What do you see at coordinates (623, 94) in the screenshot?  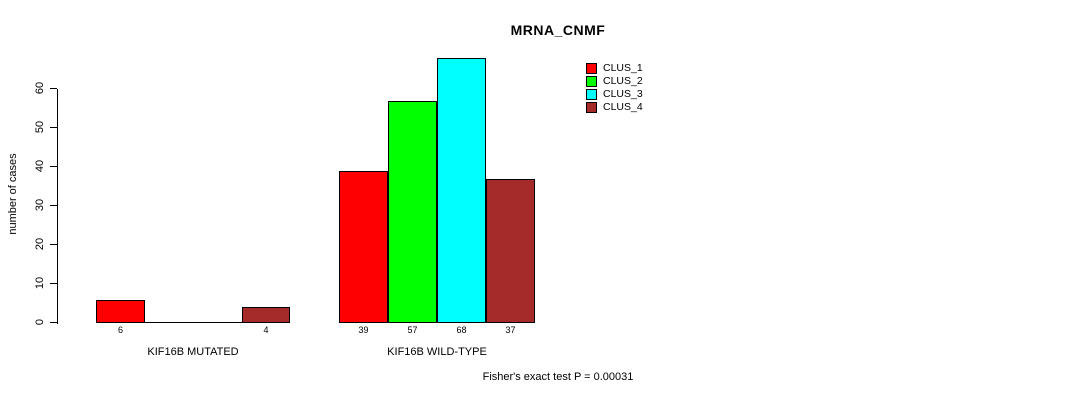 I see `legend-label-clus3: CLUS_3` at bounding box center [623, 94].